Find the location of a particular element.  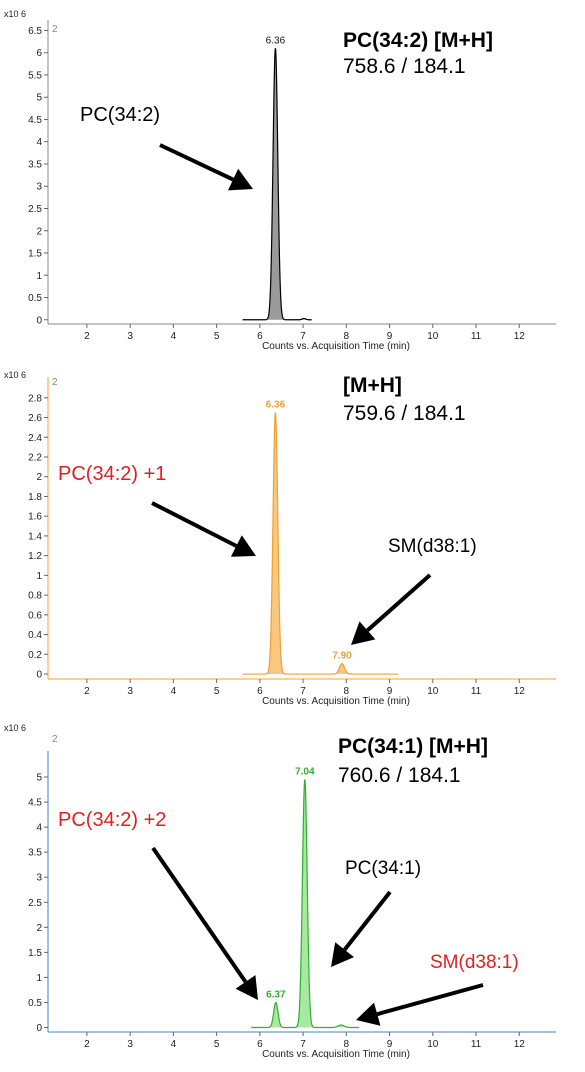

y-tick-label: 1.4 is located at coordinates (35, 536).